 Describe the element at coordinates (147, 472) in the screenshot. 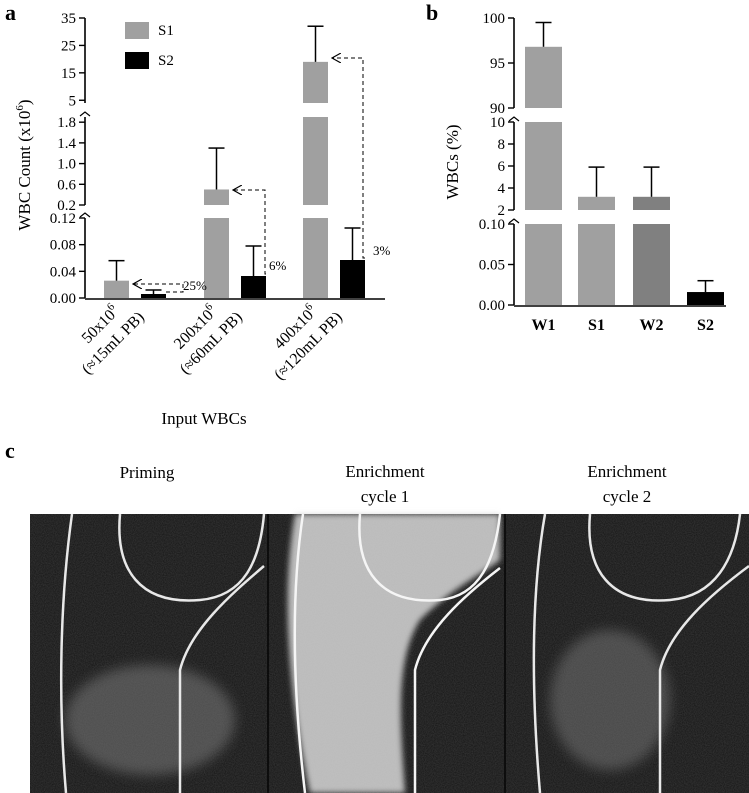

I see `micrograph-title-priming: Priming` at that location.